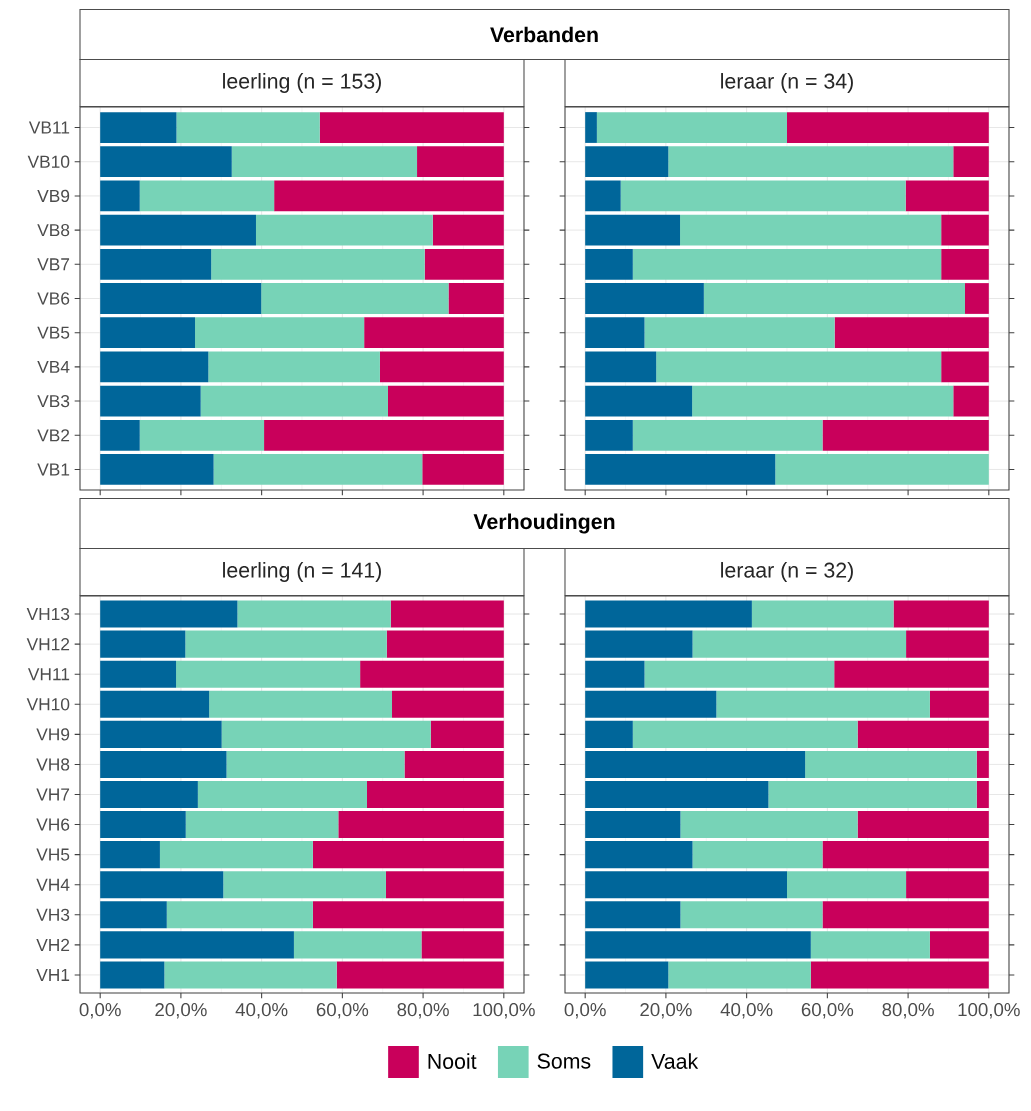  Describe the element at coordinates (53, 884) in the screenshot. I see `y-tick-label: VH4` at that location.